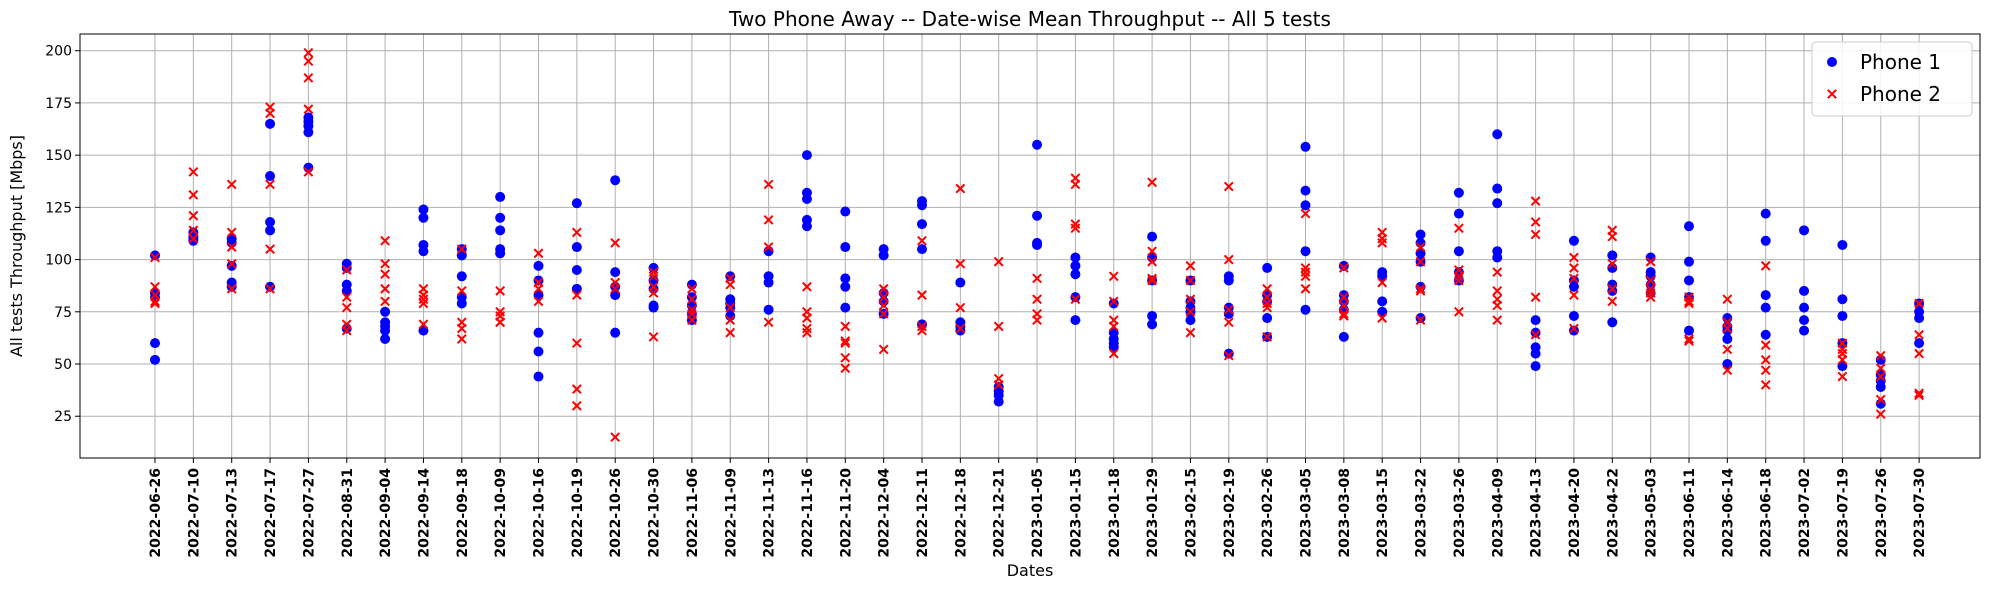  I want to click on x-tick-label: 2023-06-14, so click(1728, 513).